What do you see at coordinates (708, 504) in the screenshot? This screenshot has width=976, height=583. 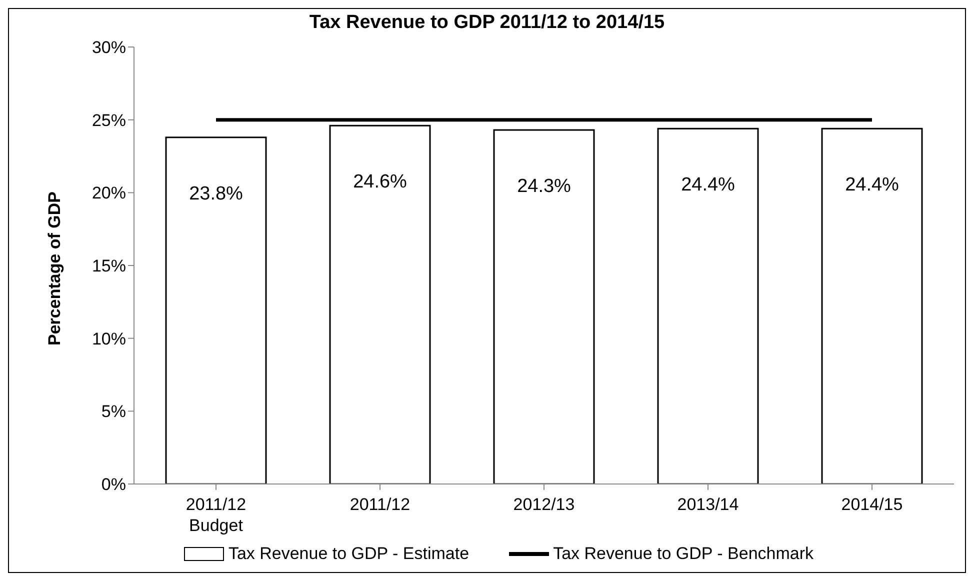 I see `x-tick-label: 2013/14` at bounding box center [708, 504].